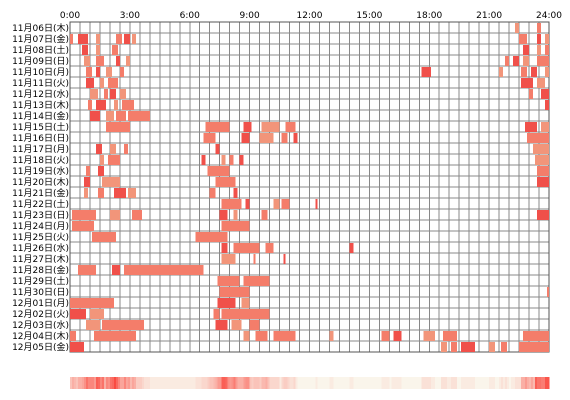 This screenshot has height=400, width=570. Describe the element at coordinates (369, 16) in the screenshot. I see `x-tick-label: 15:00` at that location.